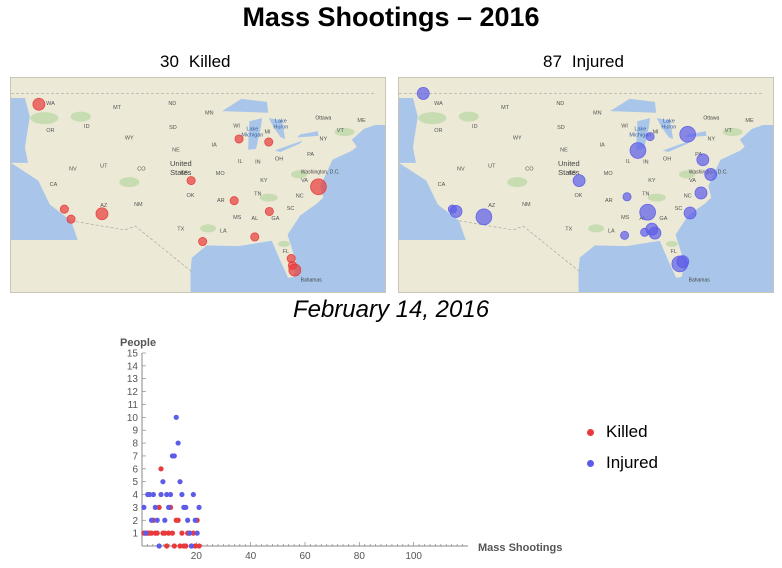 This screenshot has width=782, height=568. What do you see at coordinates (305, 556) in the screenshot?
I see `x-tick-label: 60` at bounding box center [305, 556].